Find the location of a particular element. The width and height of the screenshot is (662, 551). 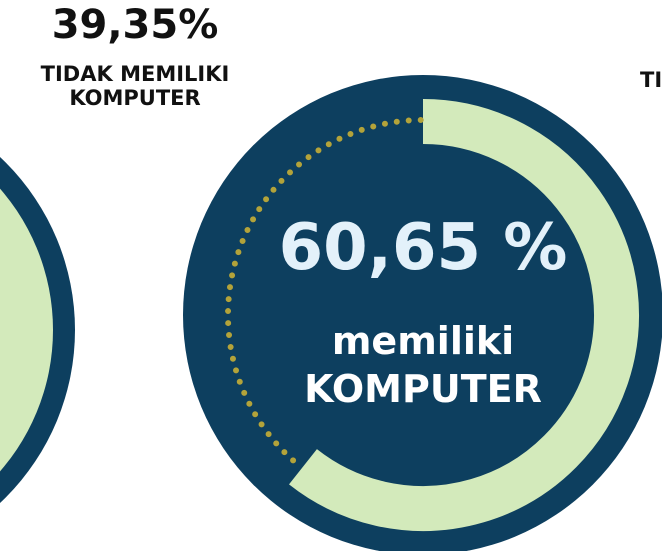

cropped-label: TI is located at coordinates (651, 80).